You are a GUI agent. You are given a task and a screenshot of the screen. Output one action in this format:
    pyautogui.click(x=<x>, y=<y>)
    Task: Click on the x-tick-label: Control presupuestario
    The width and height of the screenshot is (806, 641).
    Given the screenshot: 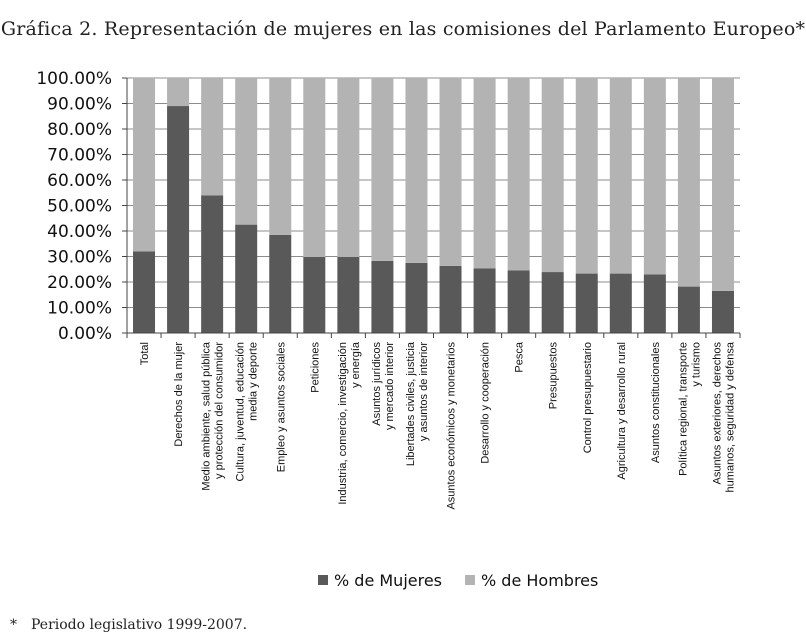 What is the action you would take?
    pyautogui.click(x=588, y=397)
    